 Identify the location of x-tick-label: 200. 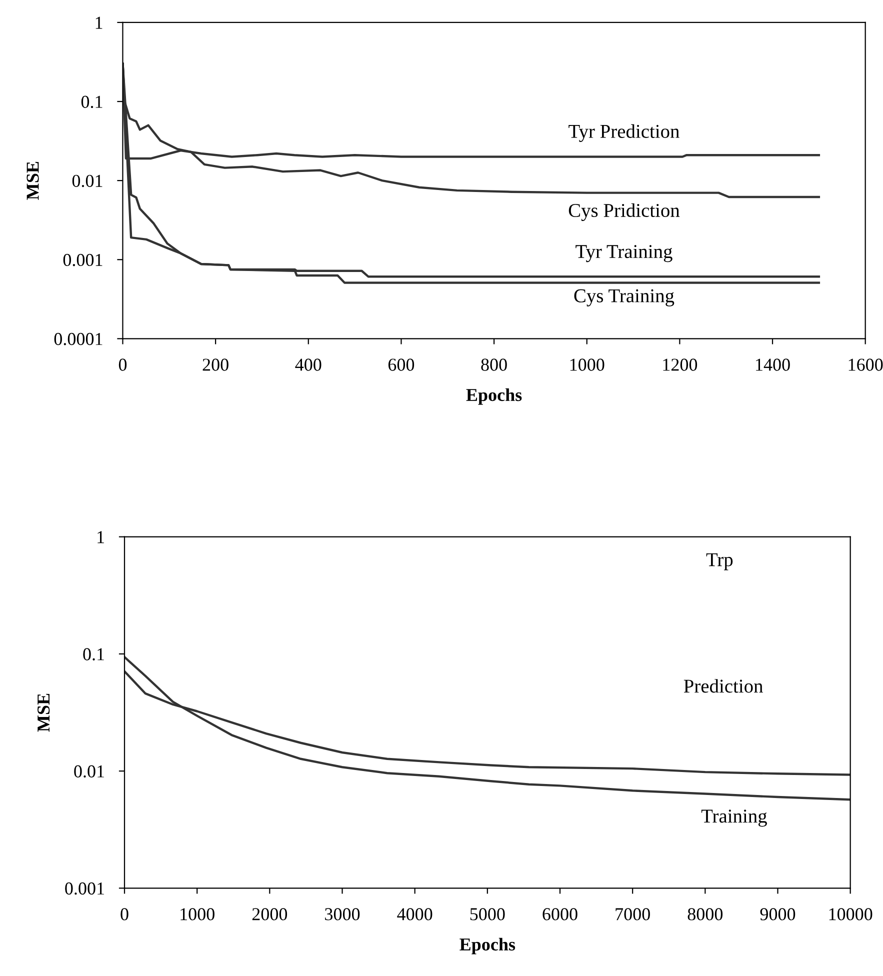
(215, 364).